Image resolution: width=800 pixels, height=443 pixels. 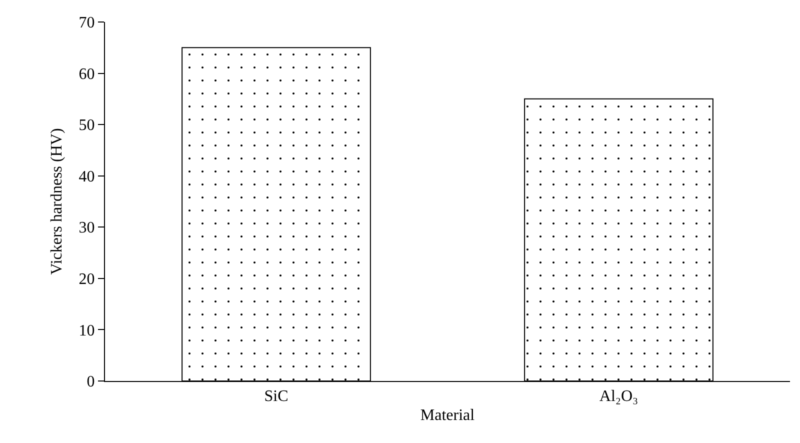 What do you see at coordinates (86, 125) in the screenshot?
I see `y-tick-label: 50` at bounding box center [86, 125].